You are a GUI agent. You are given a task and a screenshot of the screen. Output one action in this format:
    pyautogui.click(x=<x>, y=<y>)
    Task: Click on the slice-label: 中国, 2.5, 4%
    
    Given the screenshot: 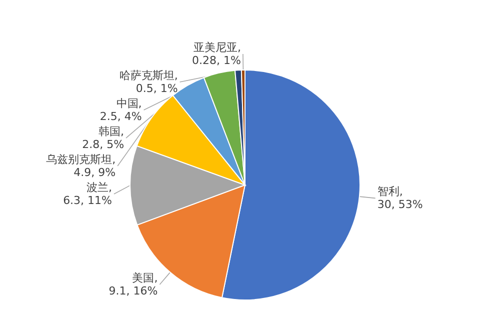 What is the action you would take?
    pyautogui.click(x=121, y=110)
    